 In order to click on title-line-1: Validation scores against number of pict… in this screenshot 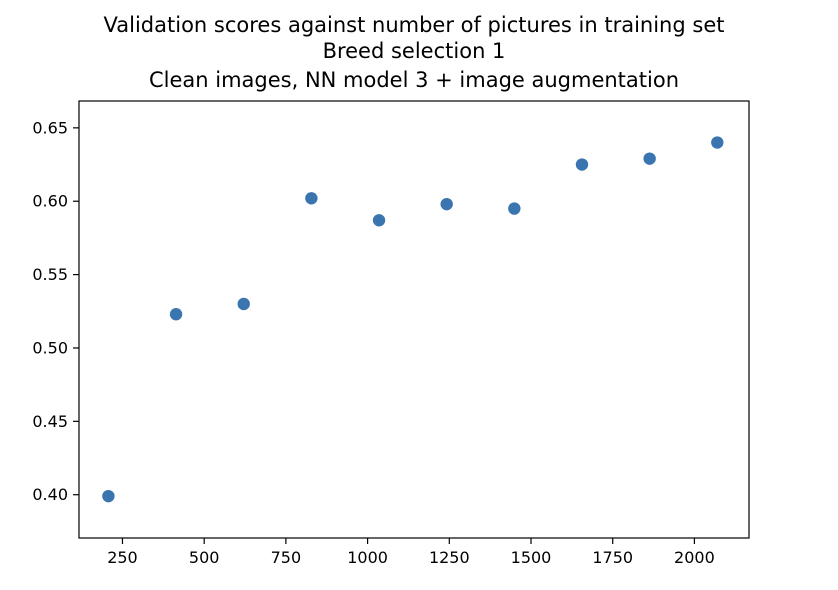, I will do `click(414, 25)`.